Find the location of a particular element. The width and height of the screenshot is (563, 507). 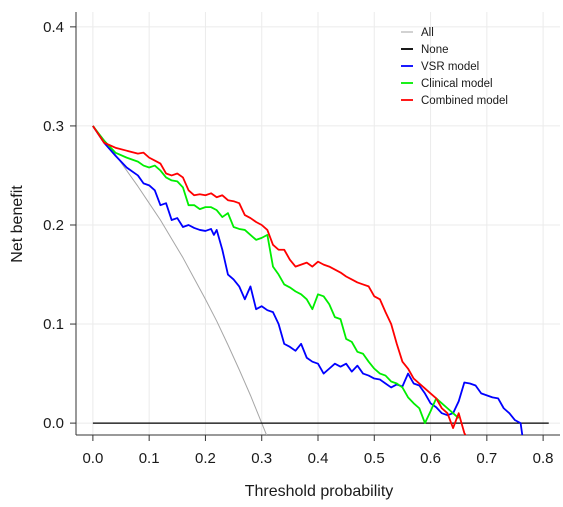

x-tick-label: 0.6 is located at coordinates (430, 458).